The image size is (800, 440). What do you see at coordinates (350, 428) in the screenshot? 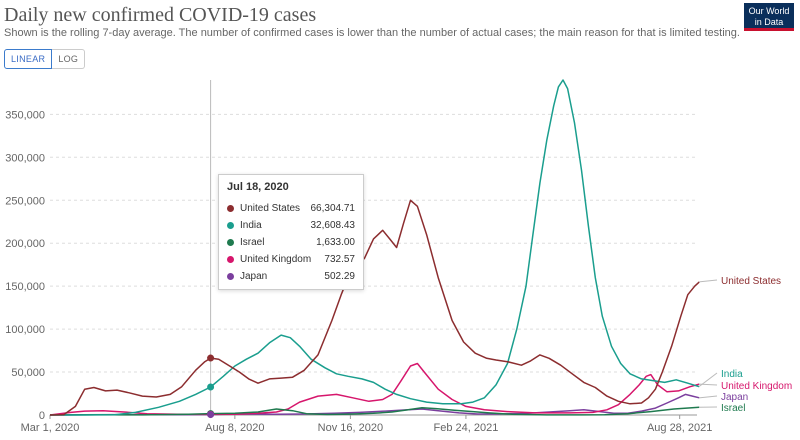
I see `x-tick-label: Nov 16, 2020` at bounding box center [350, 428].